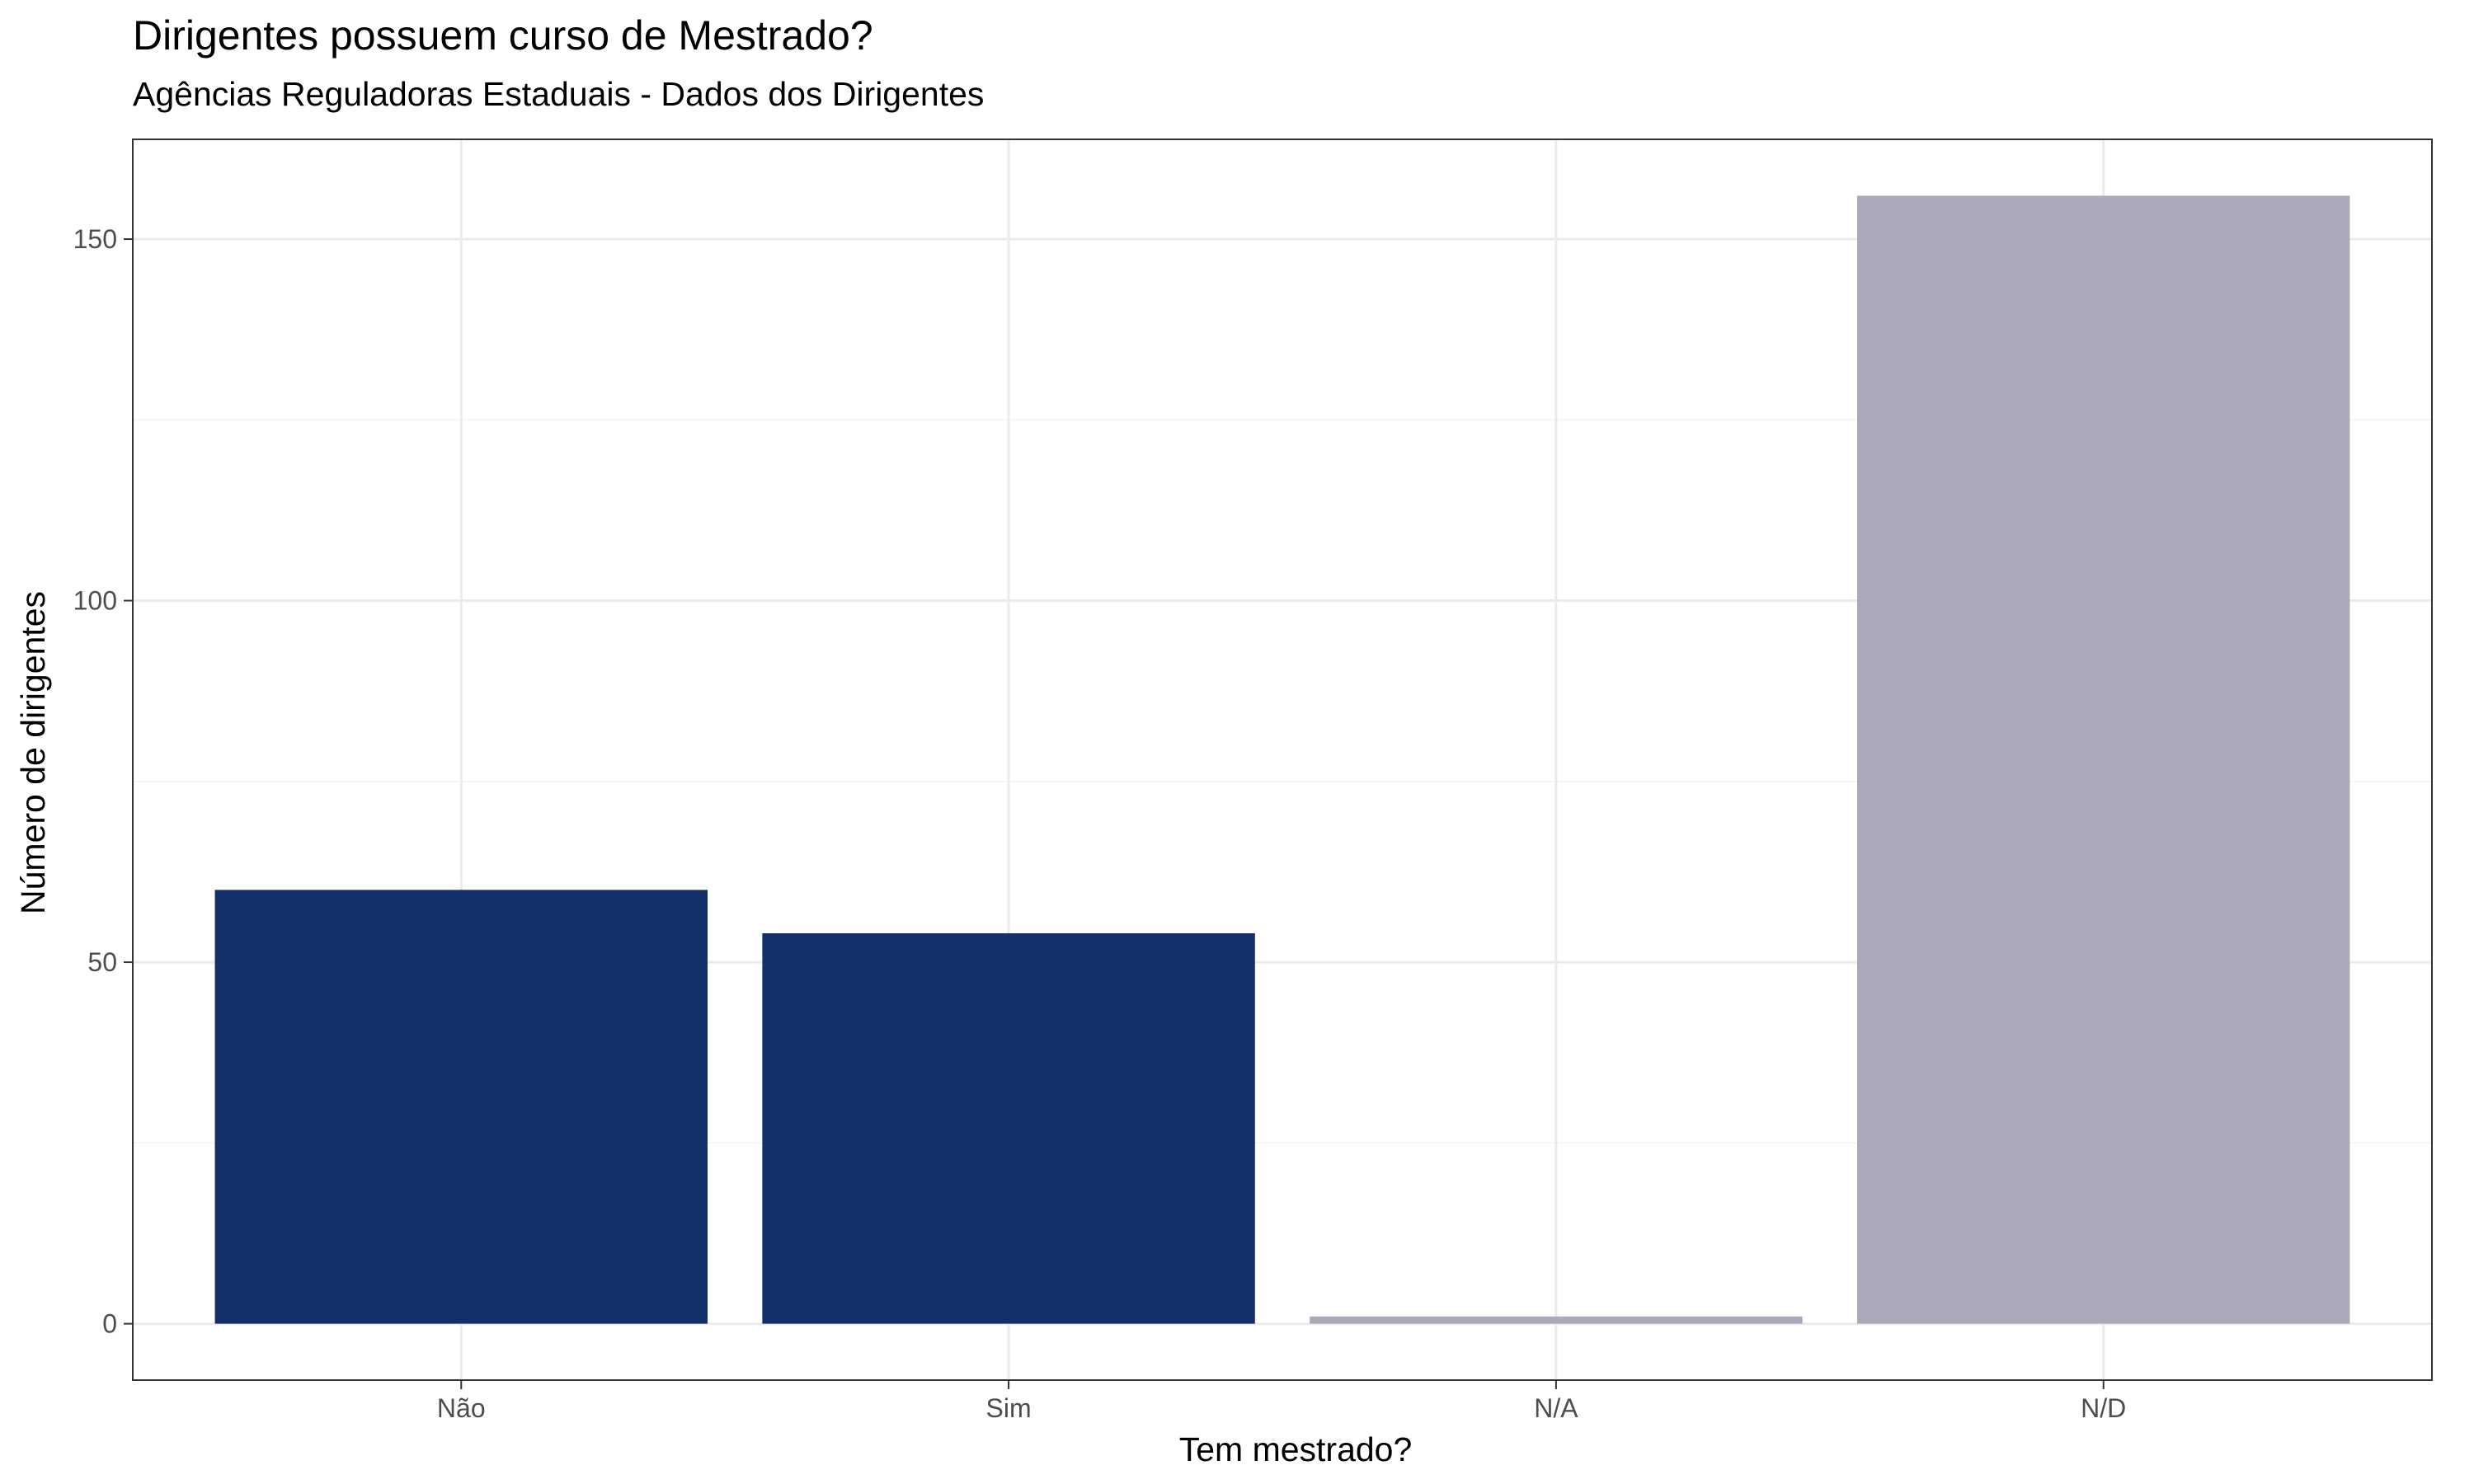  I want to click on y-tick-label: 100, so click(95, 601).